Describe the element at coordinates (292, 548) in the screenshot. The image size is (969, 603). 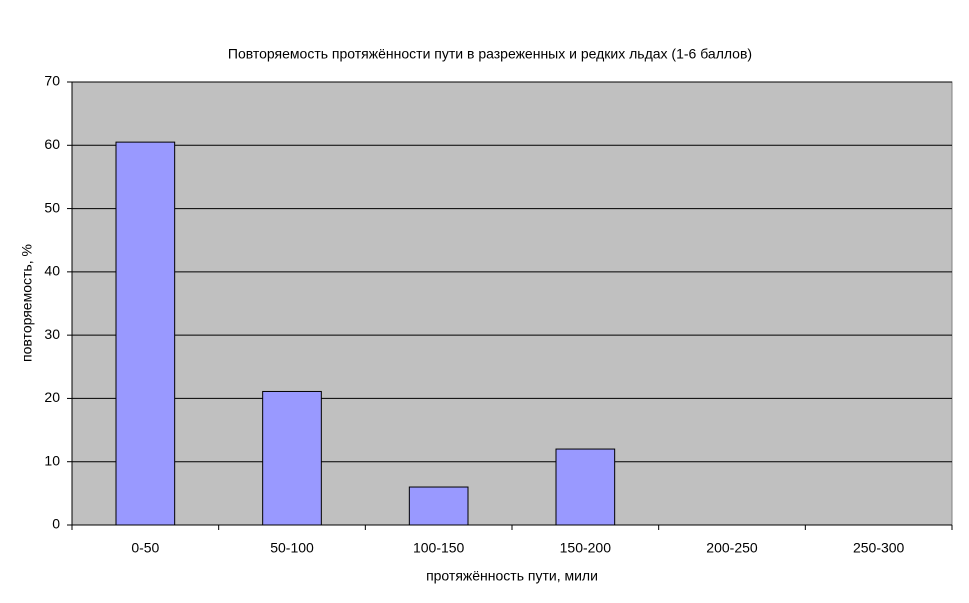
I see `x-tick-label: 50-100` at that location.